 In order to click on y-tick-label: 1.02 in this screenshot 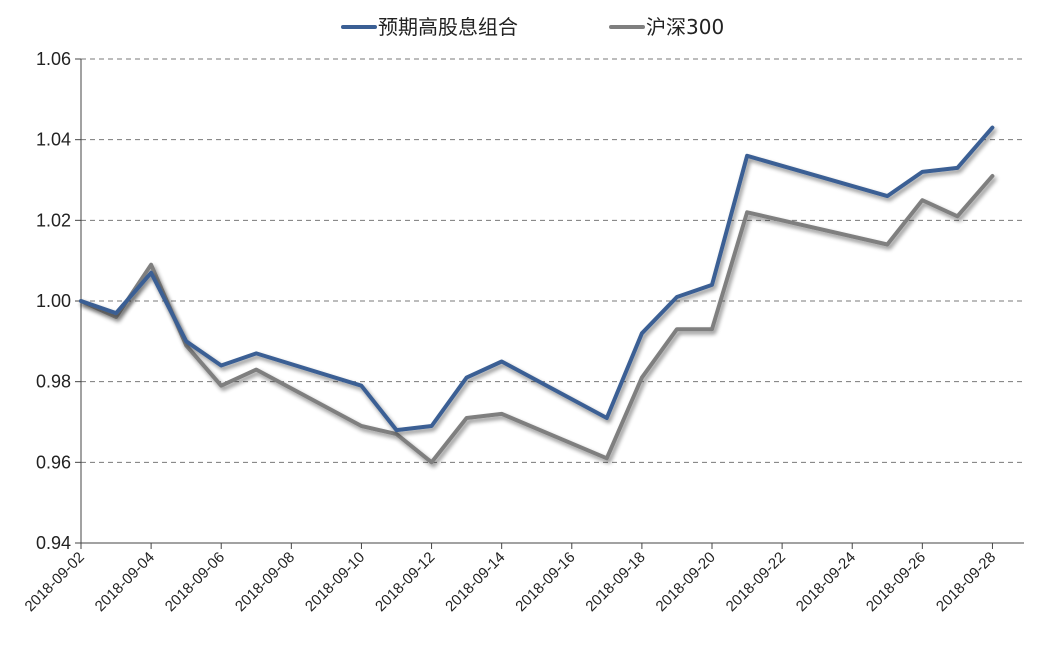, I will do `click(53, 220)`.